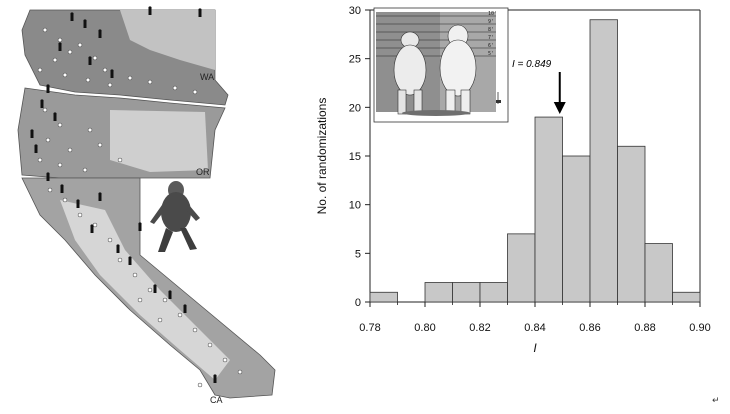 The width and height of the screenshot is (730, 414). I want to click on y-axis-title: No. of randomizations, so click(322, 156).